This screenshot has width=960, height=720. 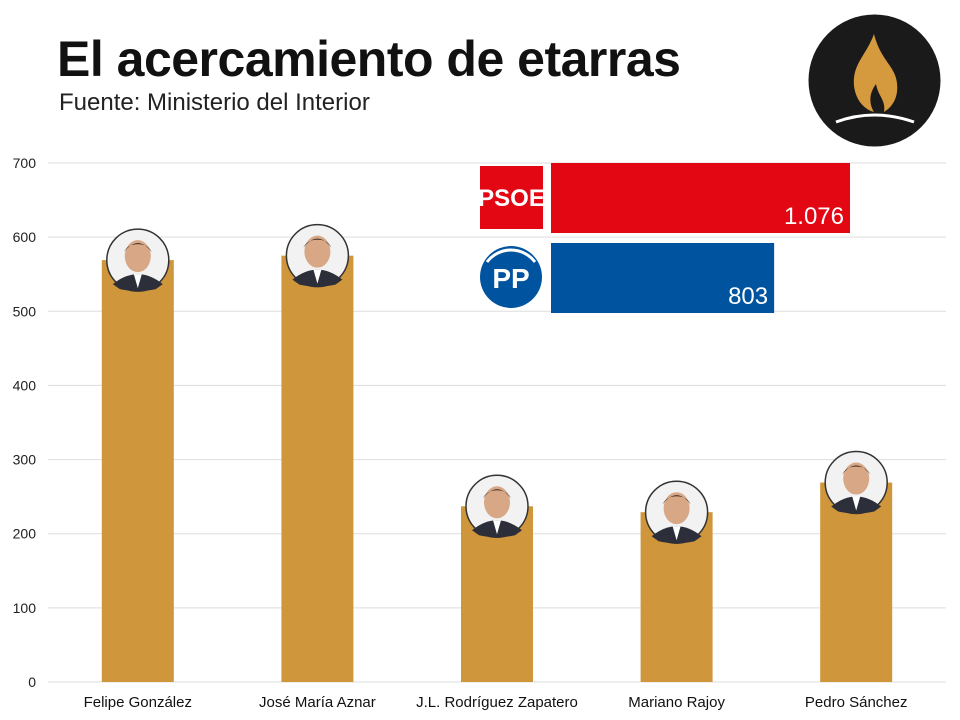 What do you see at coordinates (138, 702) in the screenshot?
I see `x-category-label: Felipe González` at bounding box center [138, 702].